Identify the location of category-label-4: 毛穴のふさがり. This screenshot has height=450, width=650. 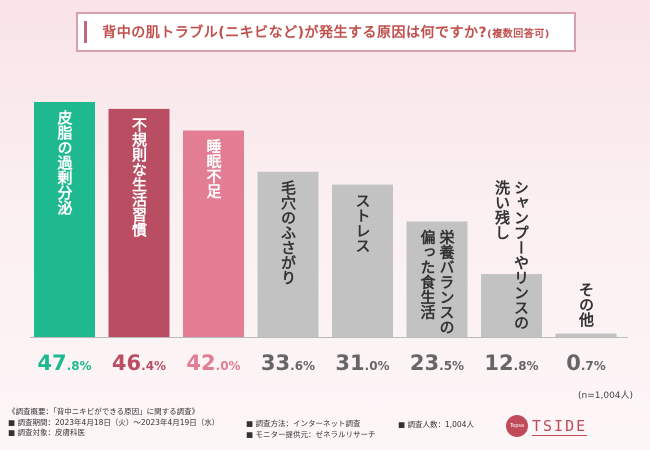
(288, 232).